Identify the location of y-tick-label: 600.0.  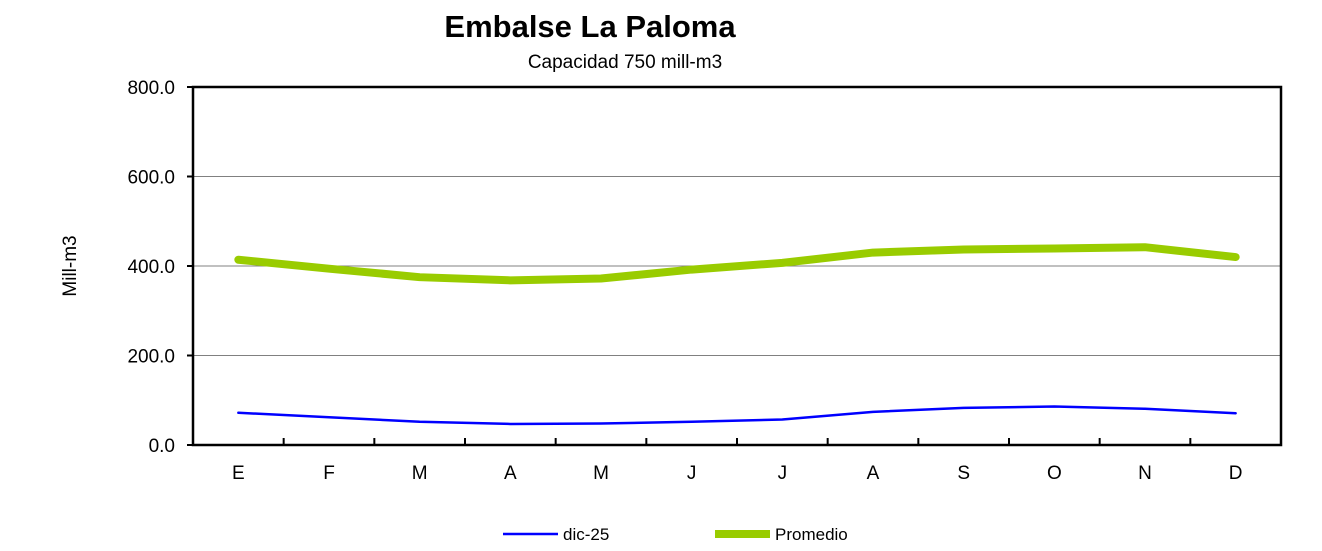
(151, 178).